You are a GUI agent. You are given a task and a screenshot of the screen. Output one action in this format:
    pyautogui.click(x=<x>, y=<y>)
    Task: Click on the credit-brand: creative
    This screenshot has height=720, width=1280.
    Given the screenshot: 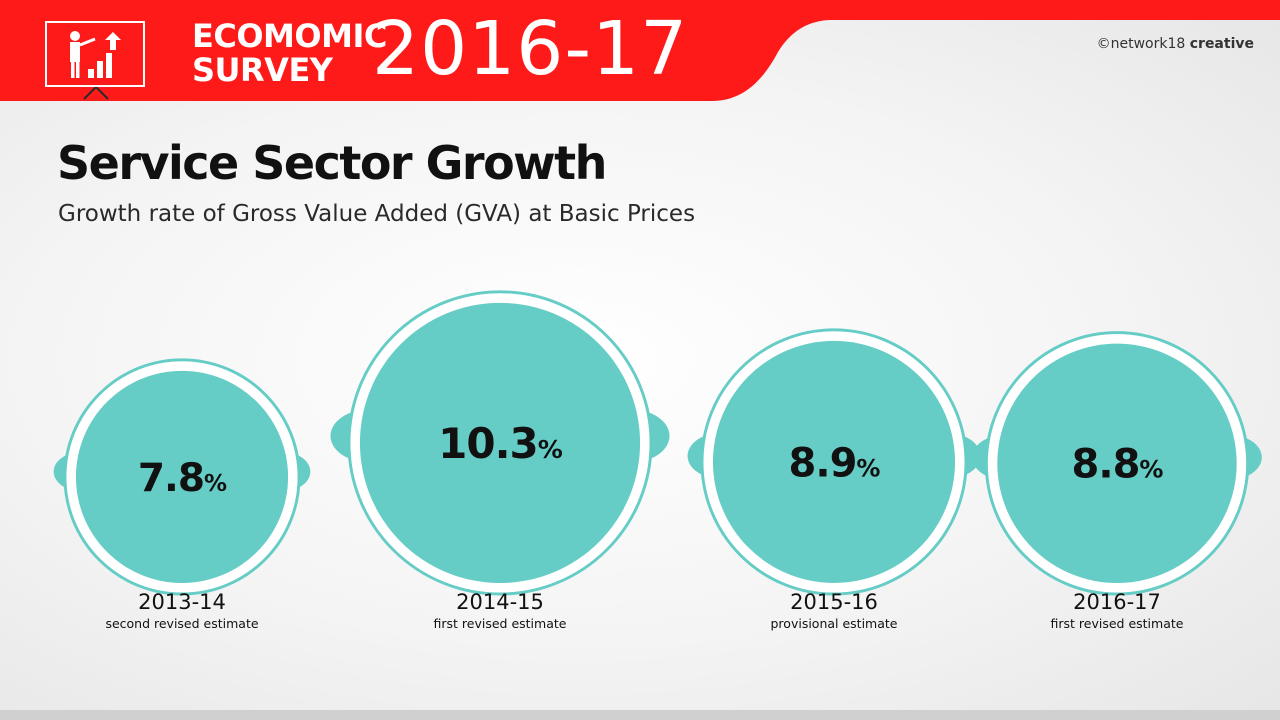 What is the action you would take?
    pyautogui.click(x=1221, y=44)
    